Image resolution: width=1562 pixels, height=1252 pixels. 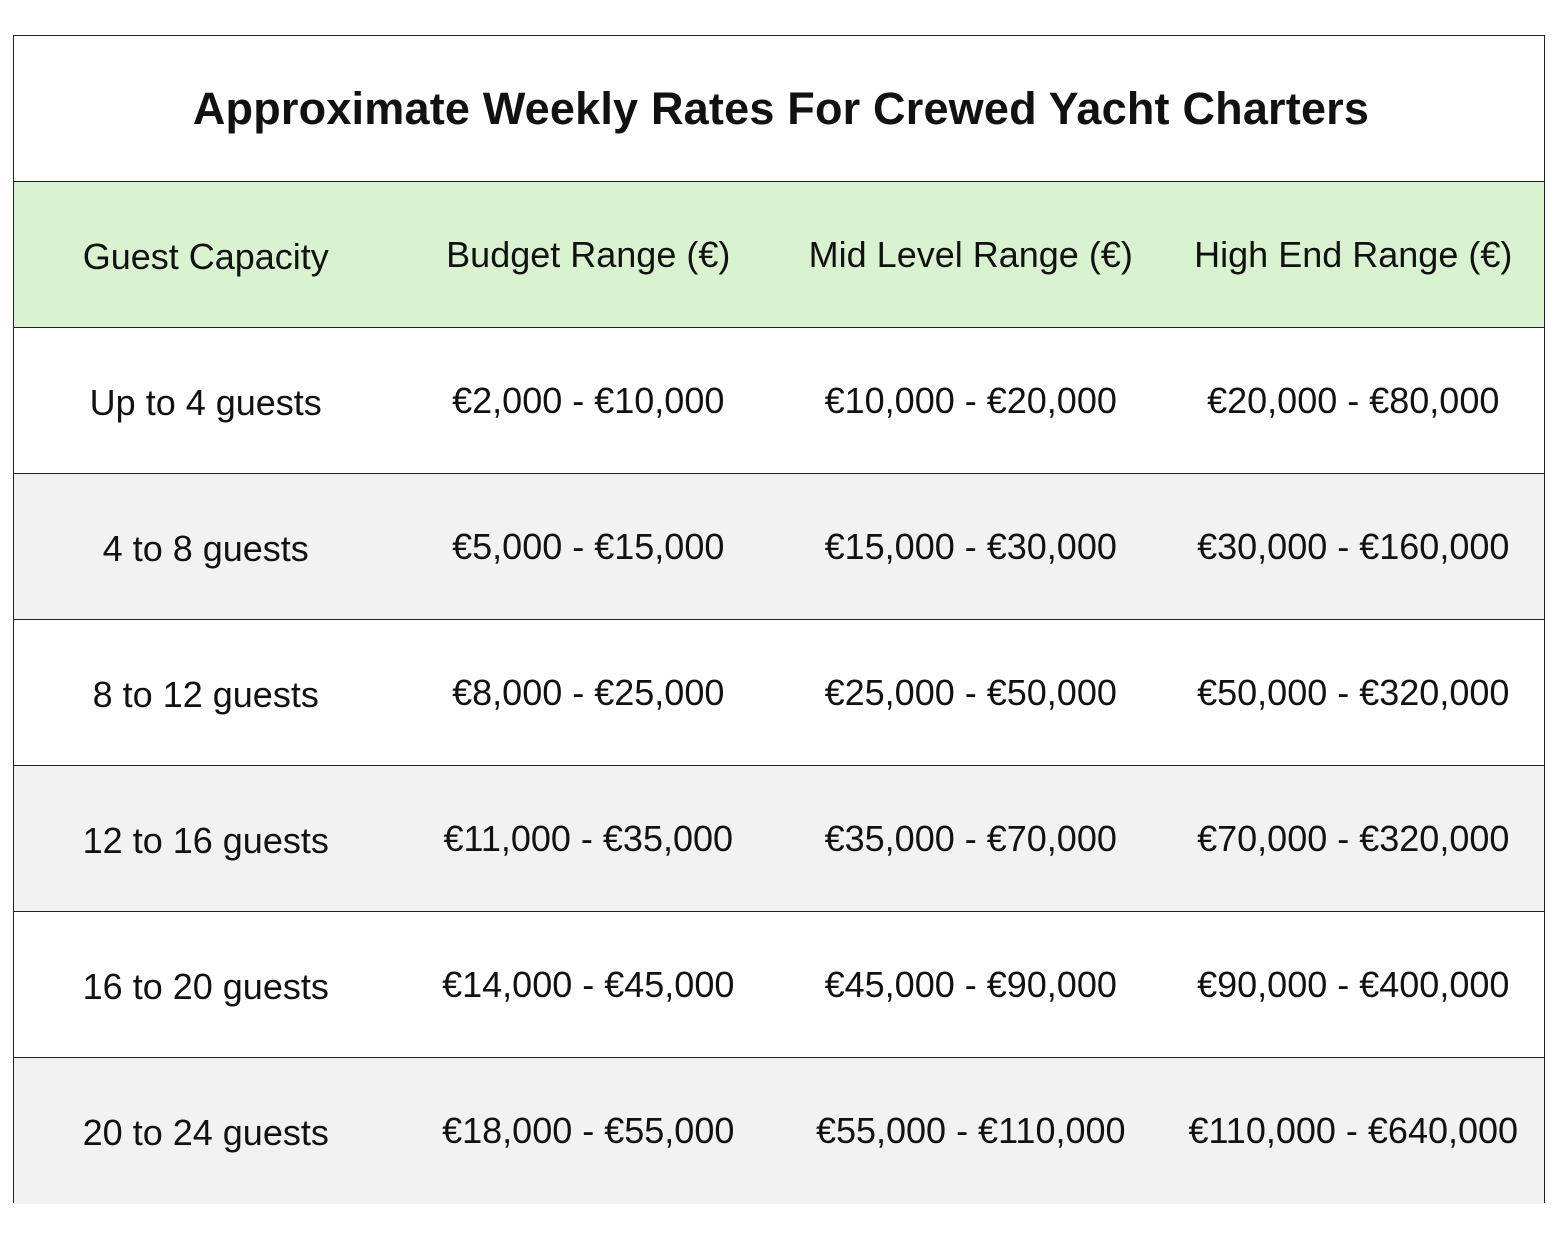 What do you see at coordinates (588, 254) in the screenshot?
I see `header-budget-range: Budget Range (€)` at bounding box center [588, 254].